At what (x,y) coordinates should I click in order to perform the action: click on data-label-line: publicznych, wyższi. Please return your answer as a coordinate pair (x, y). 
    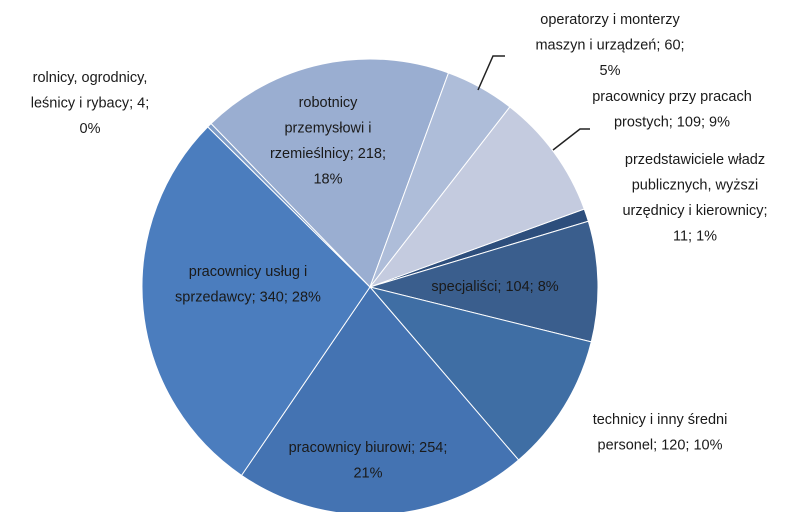
    Looking at the image, I should click on (695, 185).